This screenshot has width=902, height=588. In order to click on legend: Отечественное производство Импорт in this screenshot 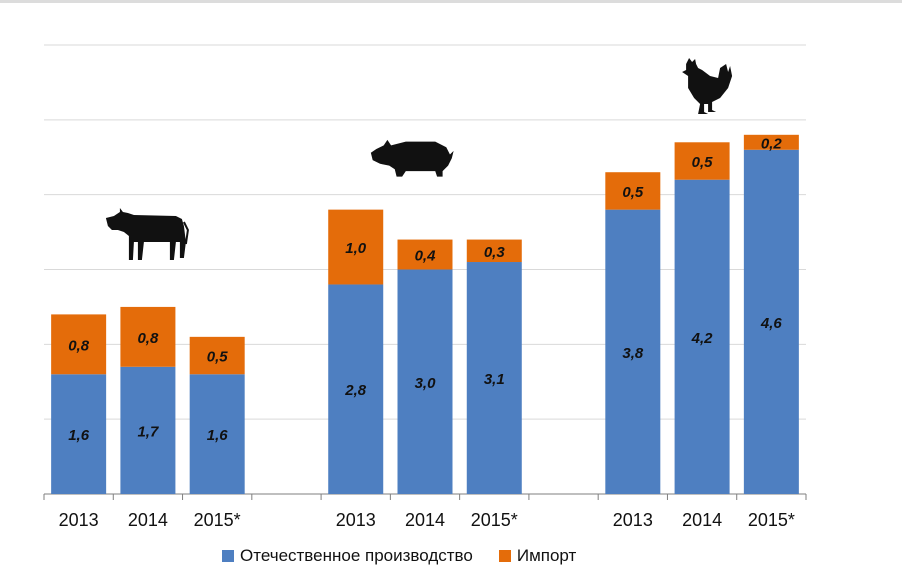, I will do `click(412, 556)`.